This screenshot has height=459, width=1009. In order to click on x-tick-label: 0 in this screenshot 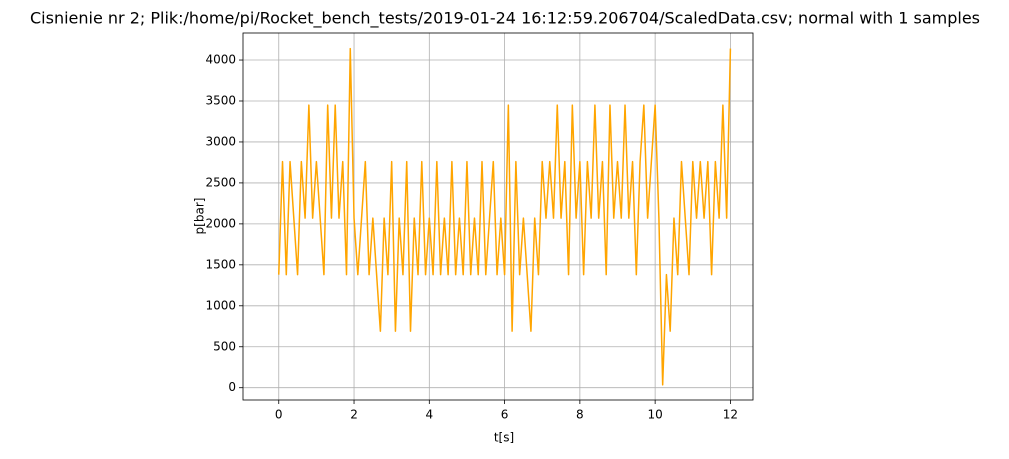, I will do `click(279, 415)`.